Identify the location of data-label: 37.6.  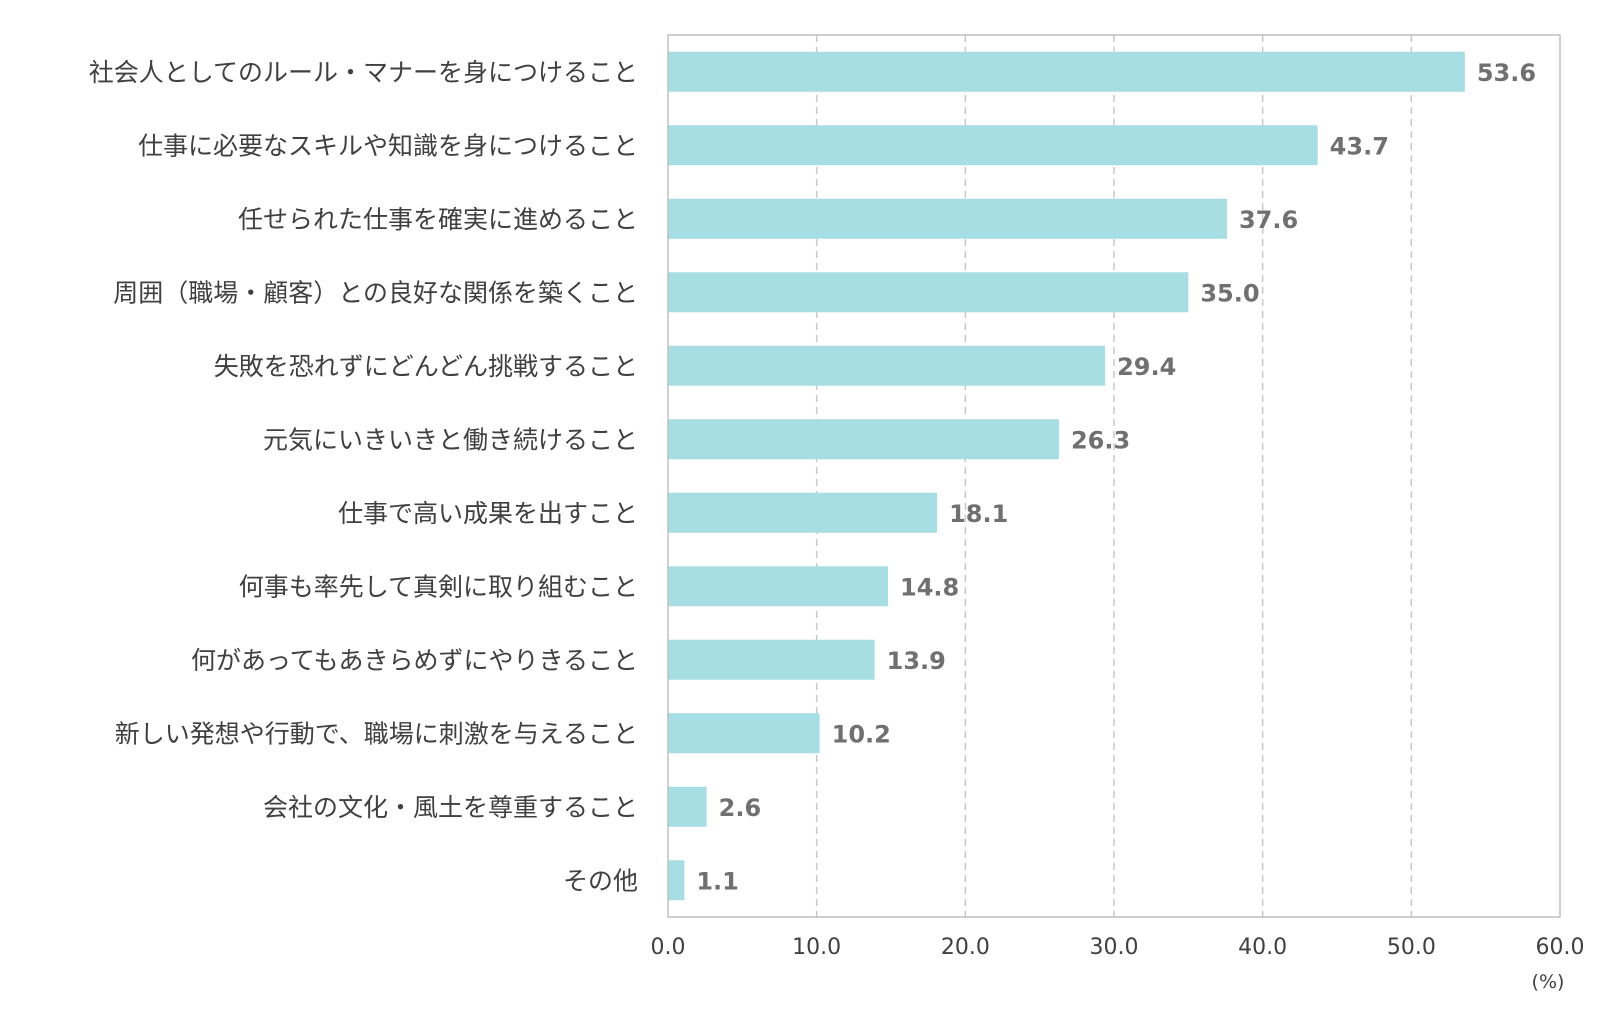
(1268, 220).